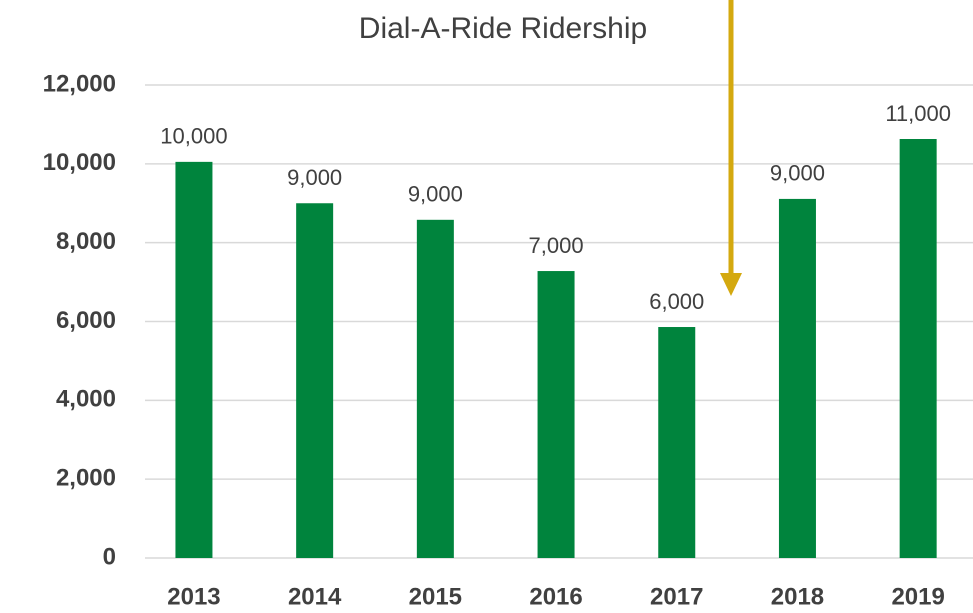  Describe the element at coordinates (435, 596) in the screenshot. I see `x-tick-label: 2015` at that location.